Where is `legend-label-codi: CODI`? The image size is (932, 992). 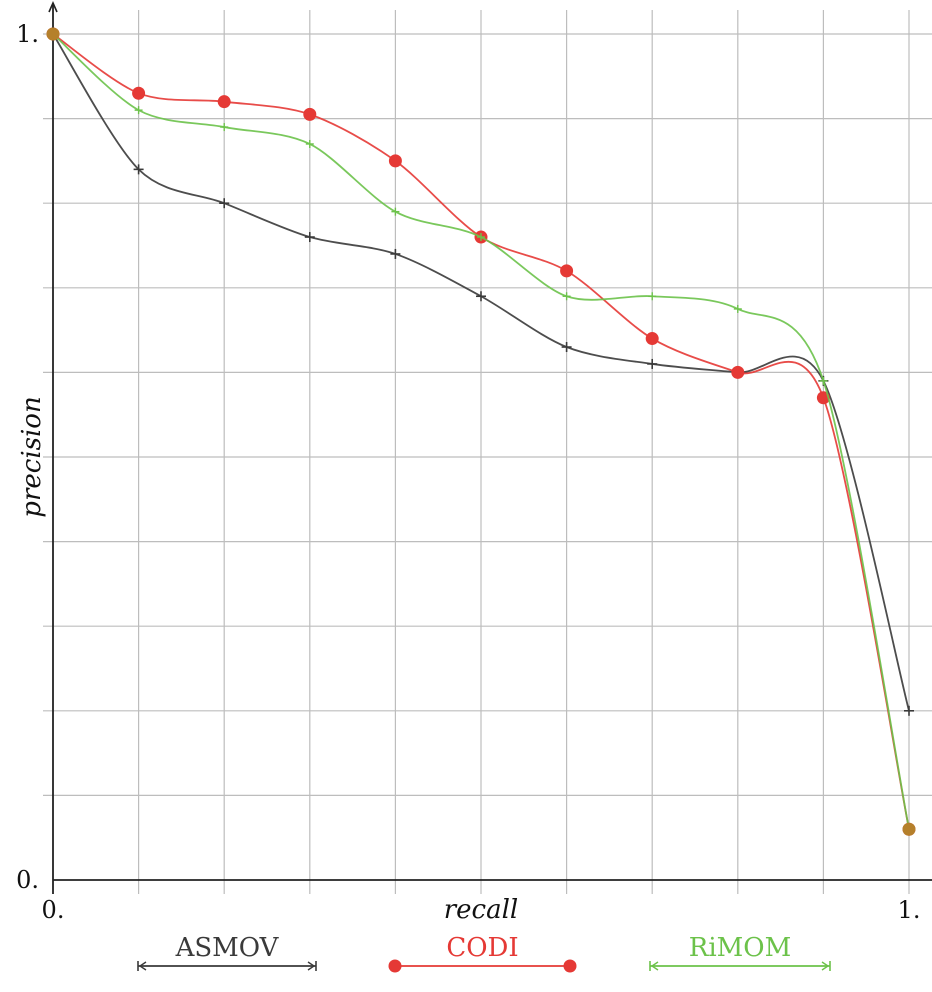
legend-label-codi: CODI is located at coordinates (482, 948).